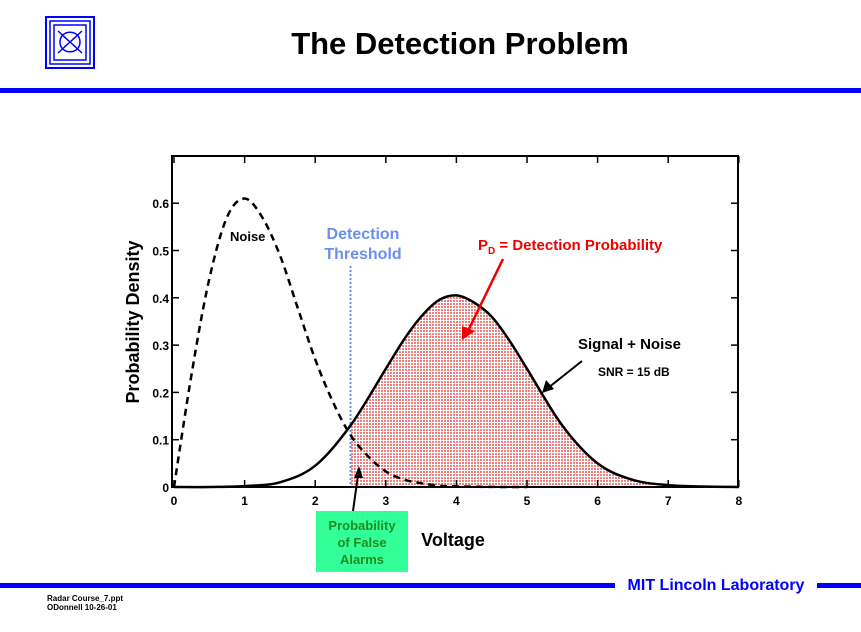  I want to click on x-axis-label: Voltage, so click(453, 540).